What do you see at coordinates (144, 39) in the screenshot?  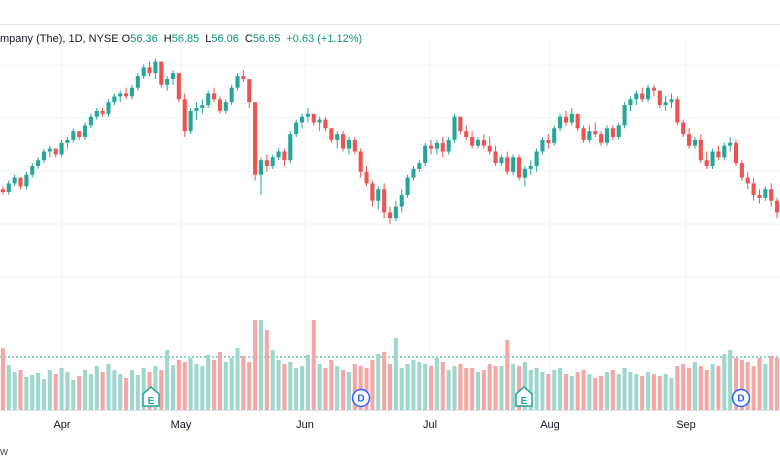 I see `open-value: 56.36` at bounding box center [144, 39].